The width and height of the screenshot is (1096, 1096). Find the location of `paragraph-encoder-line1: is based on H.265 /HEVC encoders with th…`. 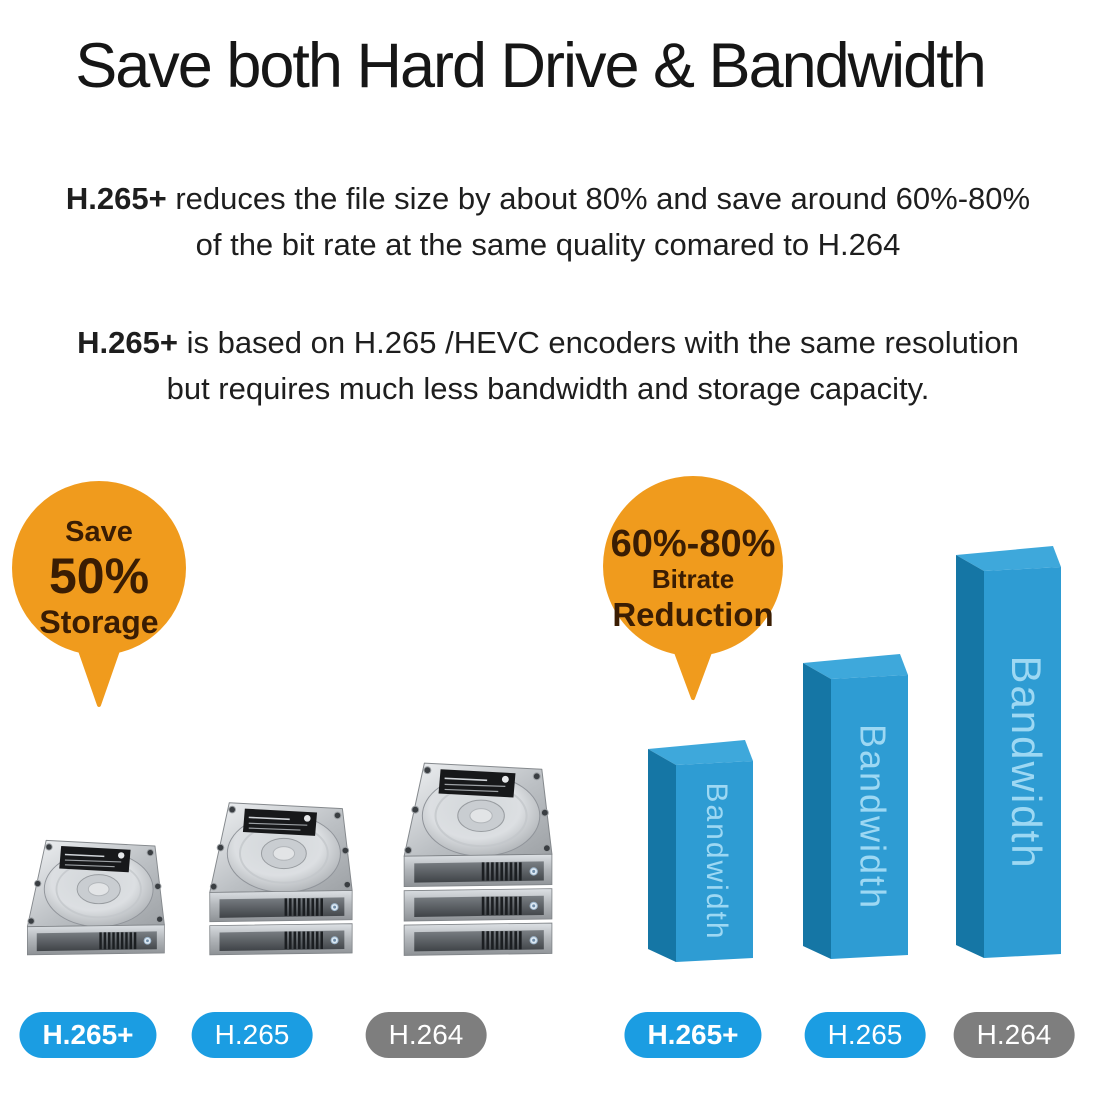

paragraph-encoder-line1: is based on H.265 /HEVC encoders with th… is located at coordinates (602, 342).